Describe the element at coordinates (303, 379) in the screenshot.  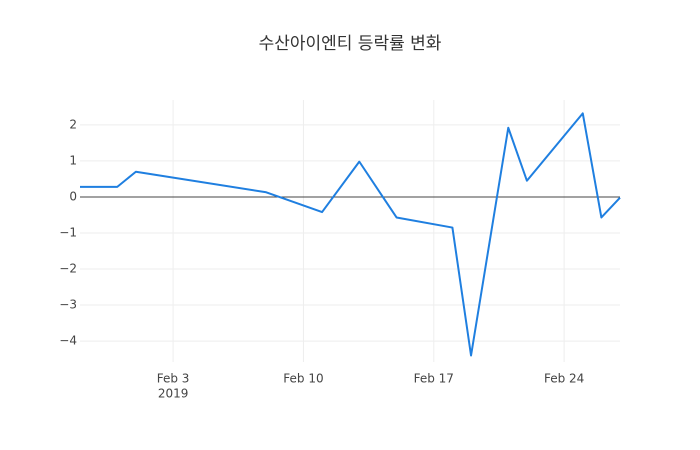
I see `x-tick-label: Feb 10` at that location.